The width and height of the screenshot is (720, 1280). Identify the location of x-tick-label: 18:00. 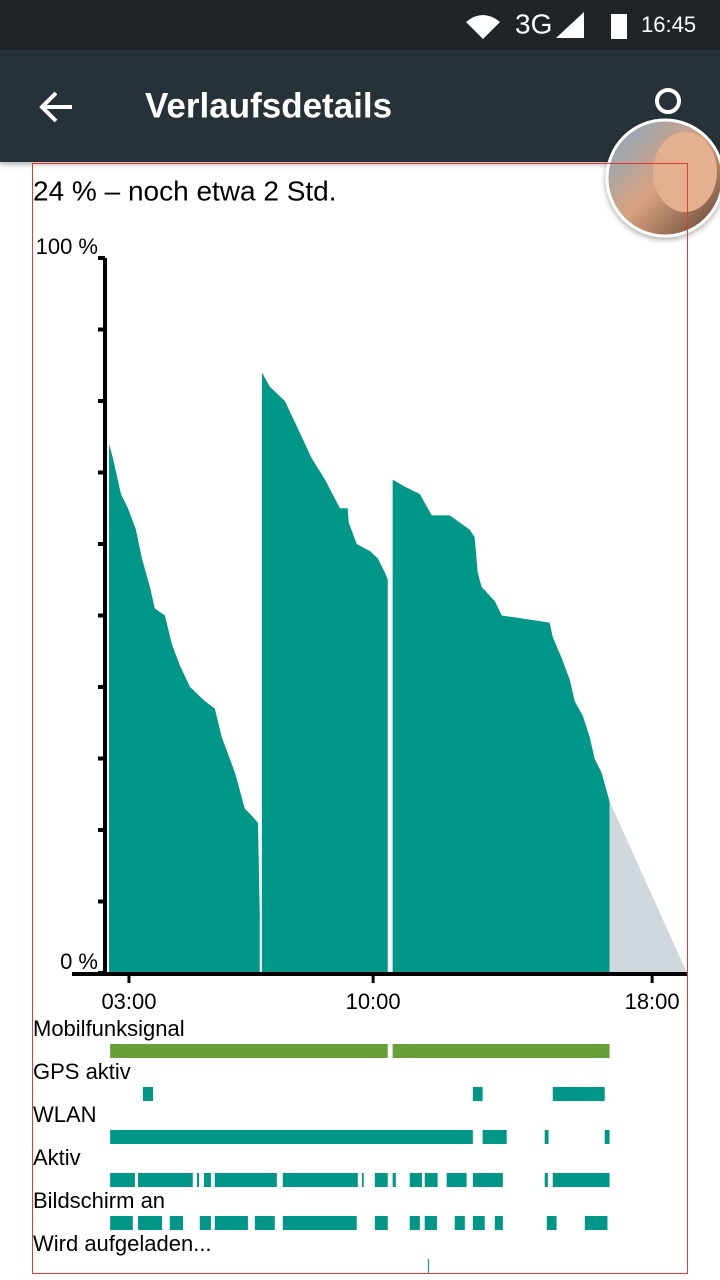
(652, 1001).